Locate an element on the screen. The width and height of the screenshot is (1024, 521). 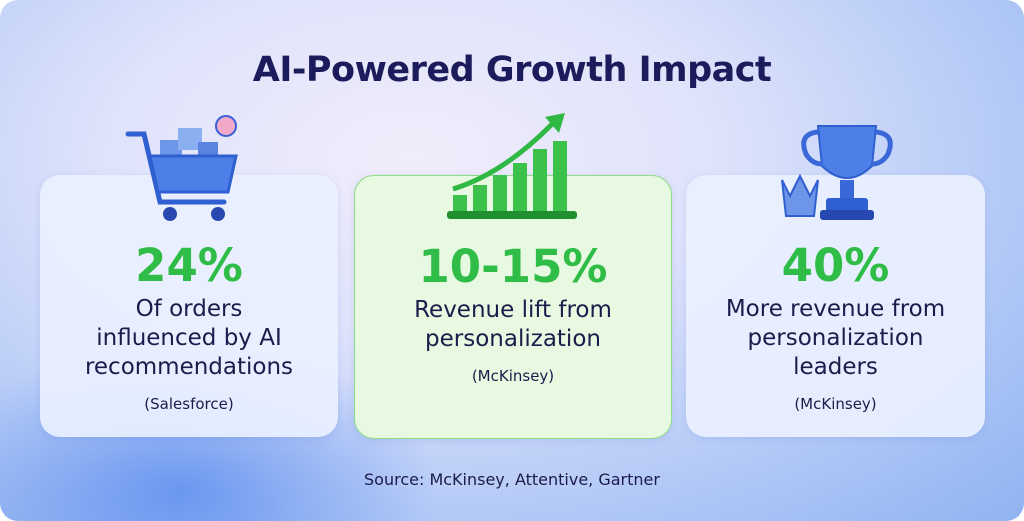
trophy-icon is located at coordinates (837, 172).